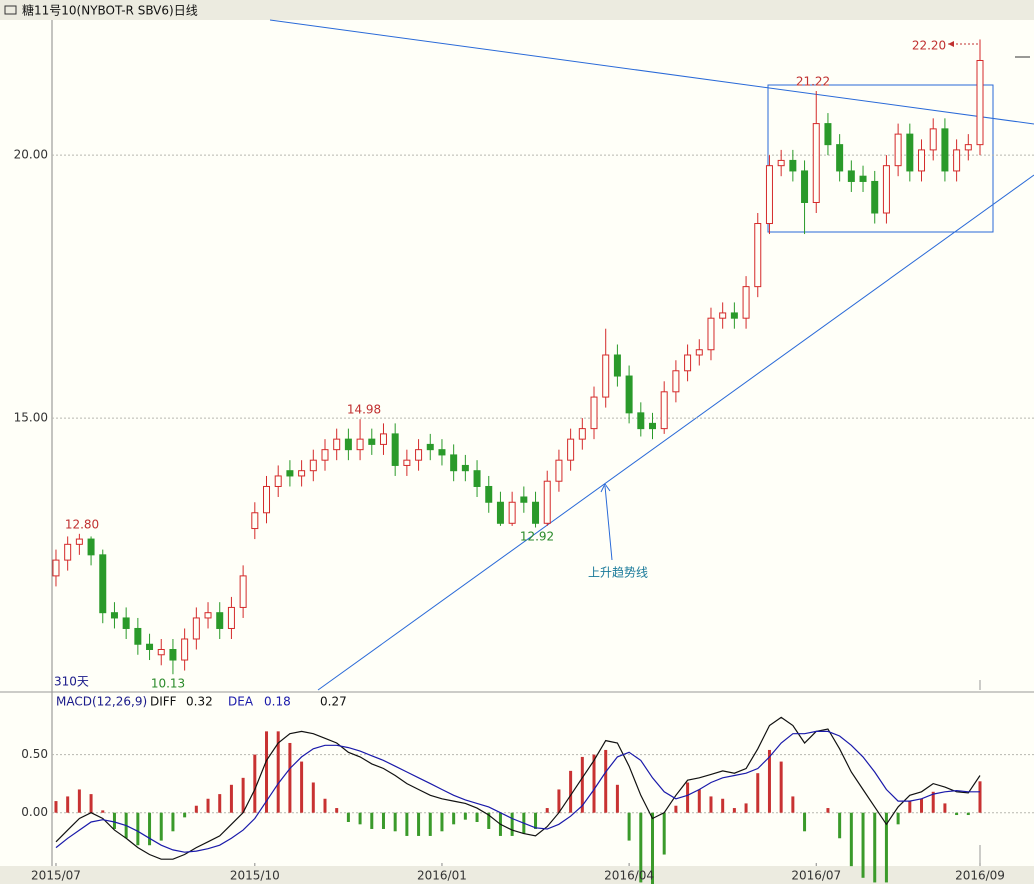 The height and width of the screenshot is (884, 1034). Describe the element at coordinates (813, 82) in the screenshot. I see `price-annotation: 21.22` at that location.